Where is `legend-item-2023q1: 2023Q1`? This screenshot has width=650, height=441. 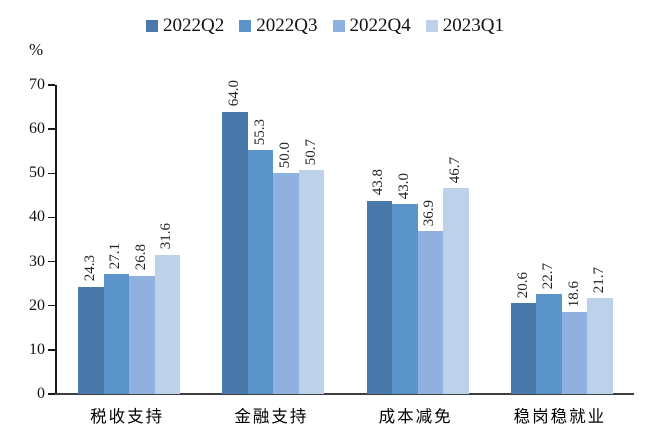 legend-item-2023q1: 2023Q1 is located at coordinates (464, 25).